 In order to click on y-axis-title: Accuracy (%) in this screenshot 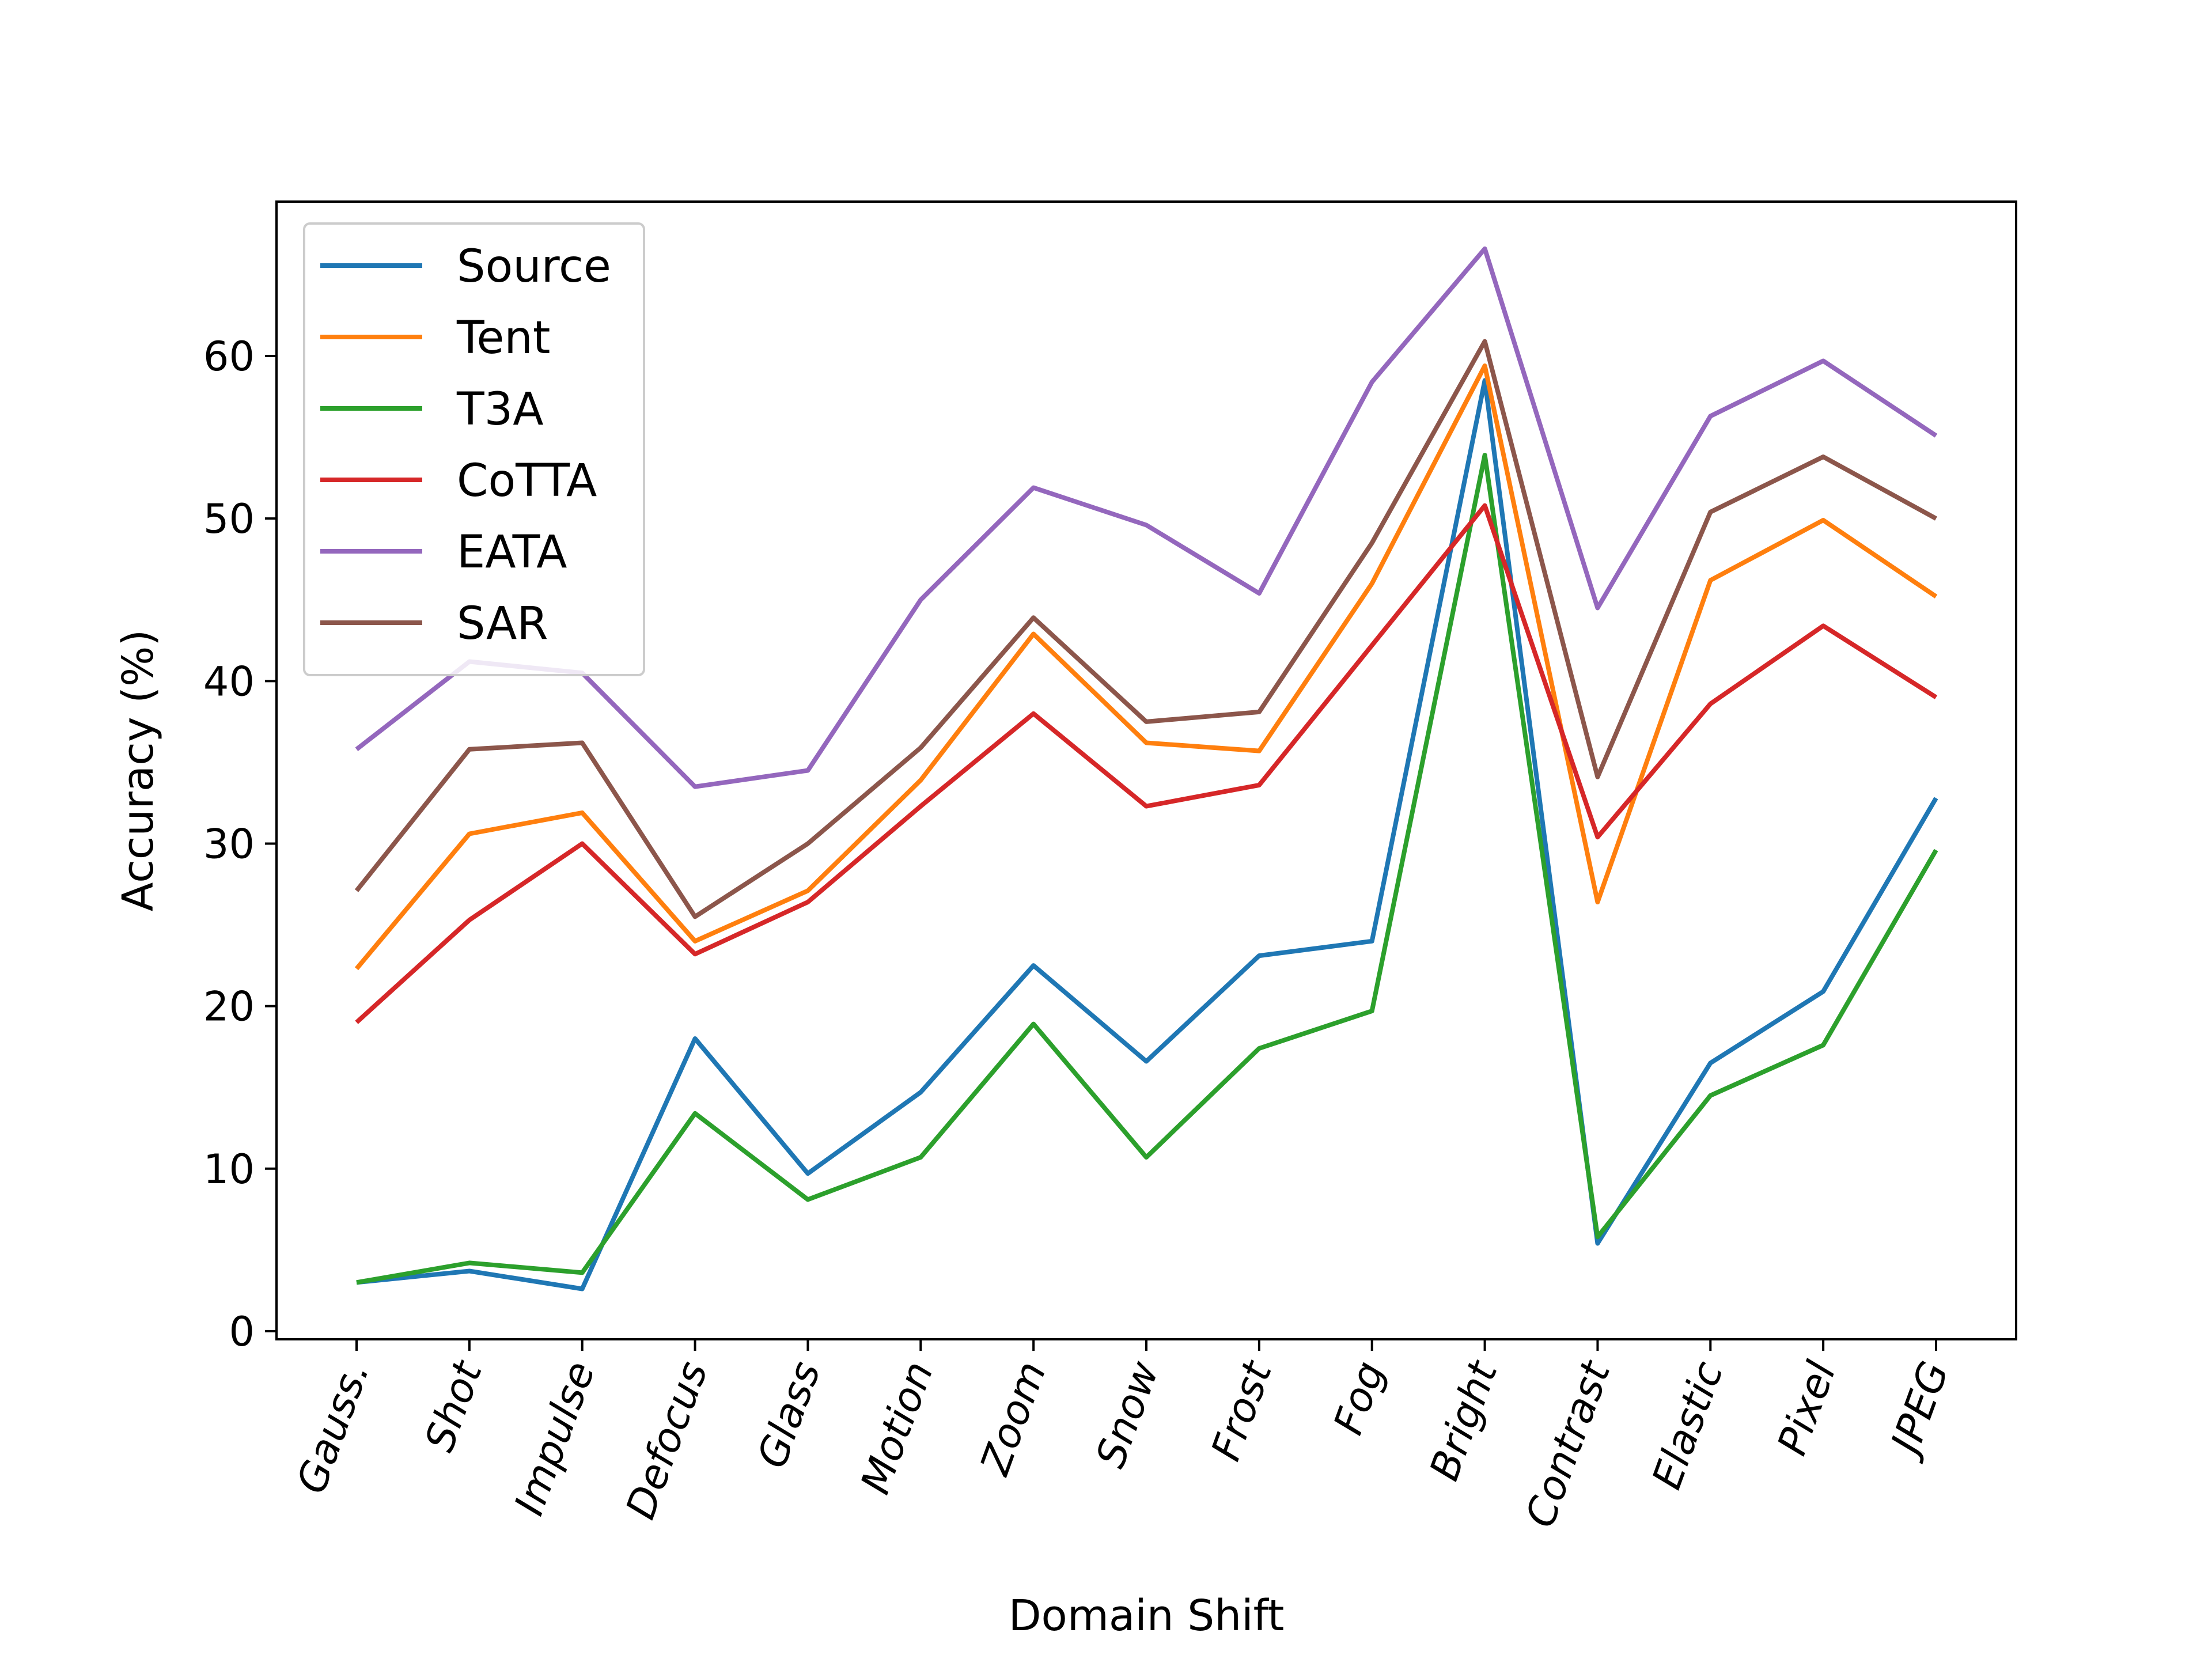, I will do `click(138, 770)`.